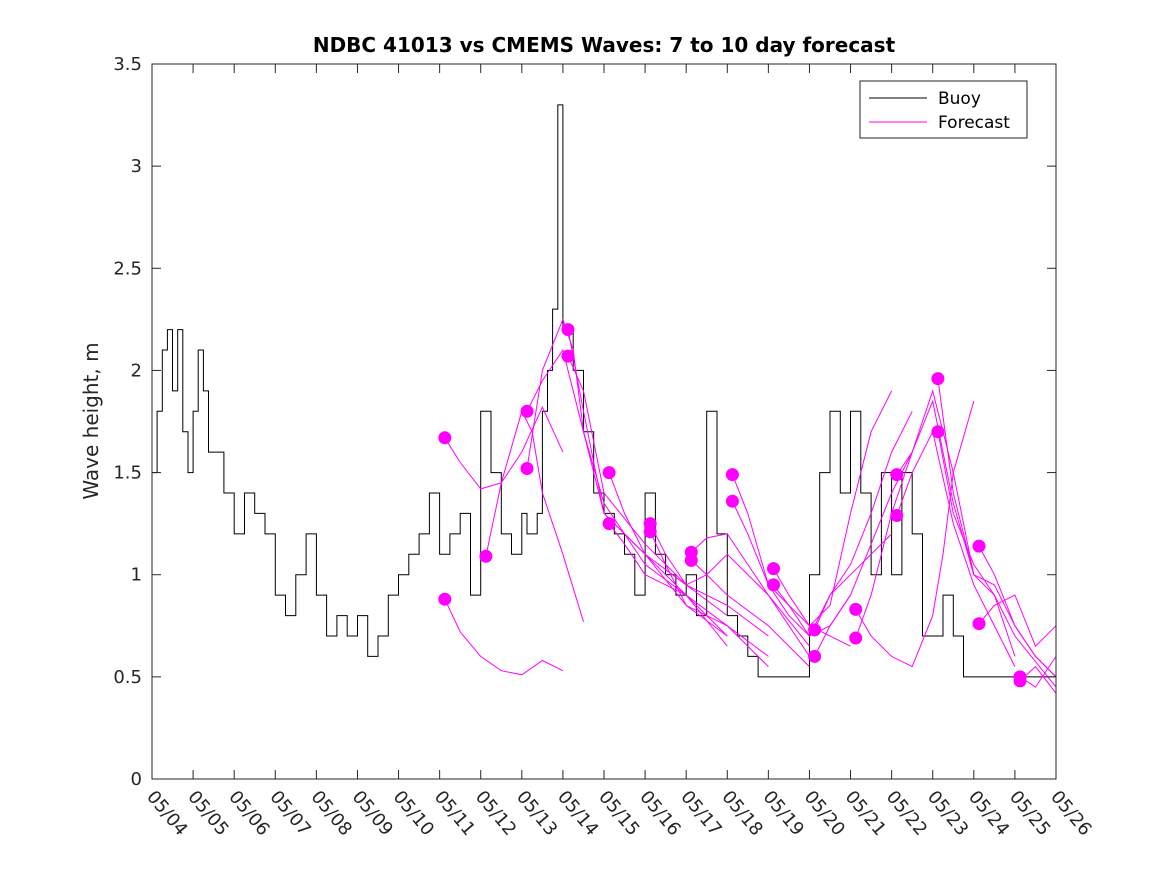 The image size is (1167, 875). I want to click on y-tick-label: 0, so click(136, 779).